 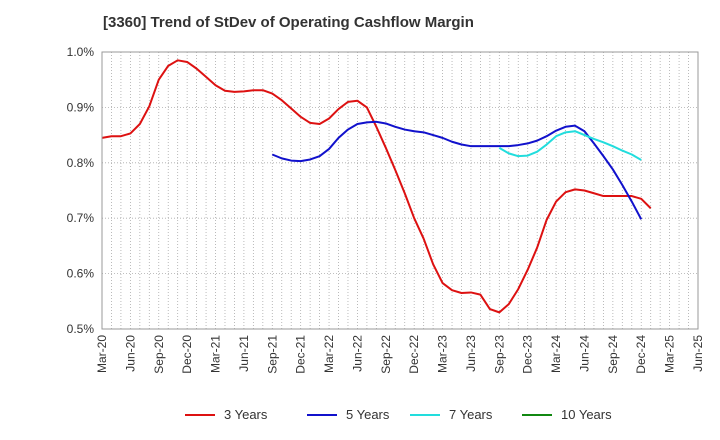 I want to click on x-tick-label: Dec-20, so click(x=187, y=354).